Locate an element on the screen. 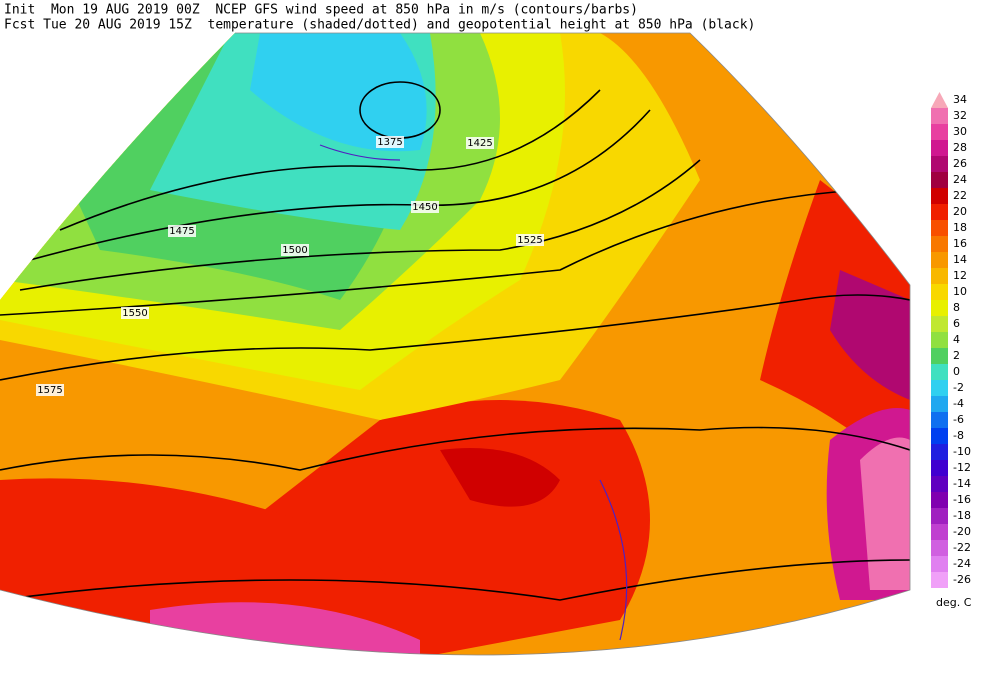 This screenshot has height=680, width=1000. height-label: 1500 is located at coordinates (294, 250).